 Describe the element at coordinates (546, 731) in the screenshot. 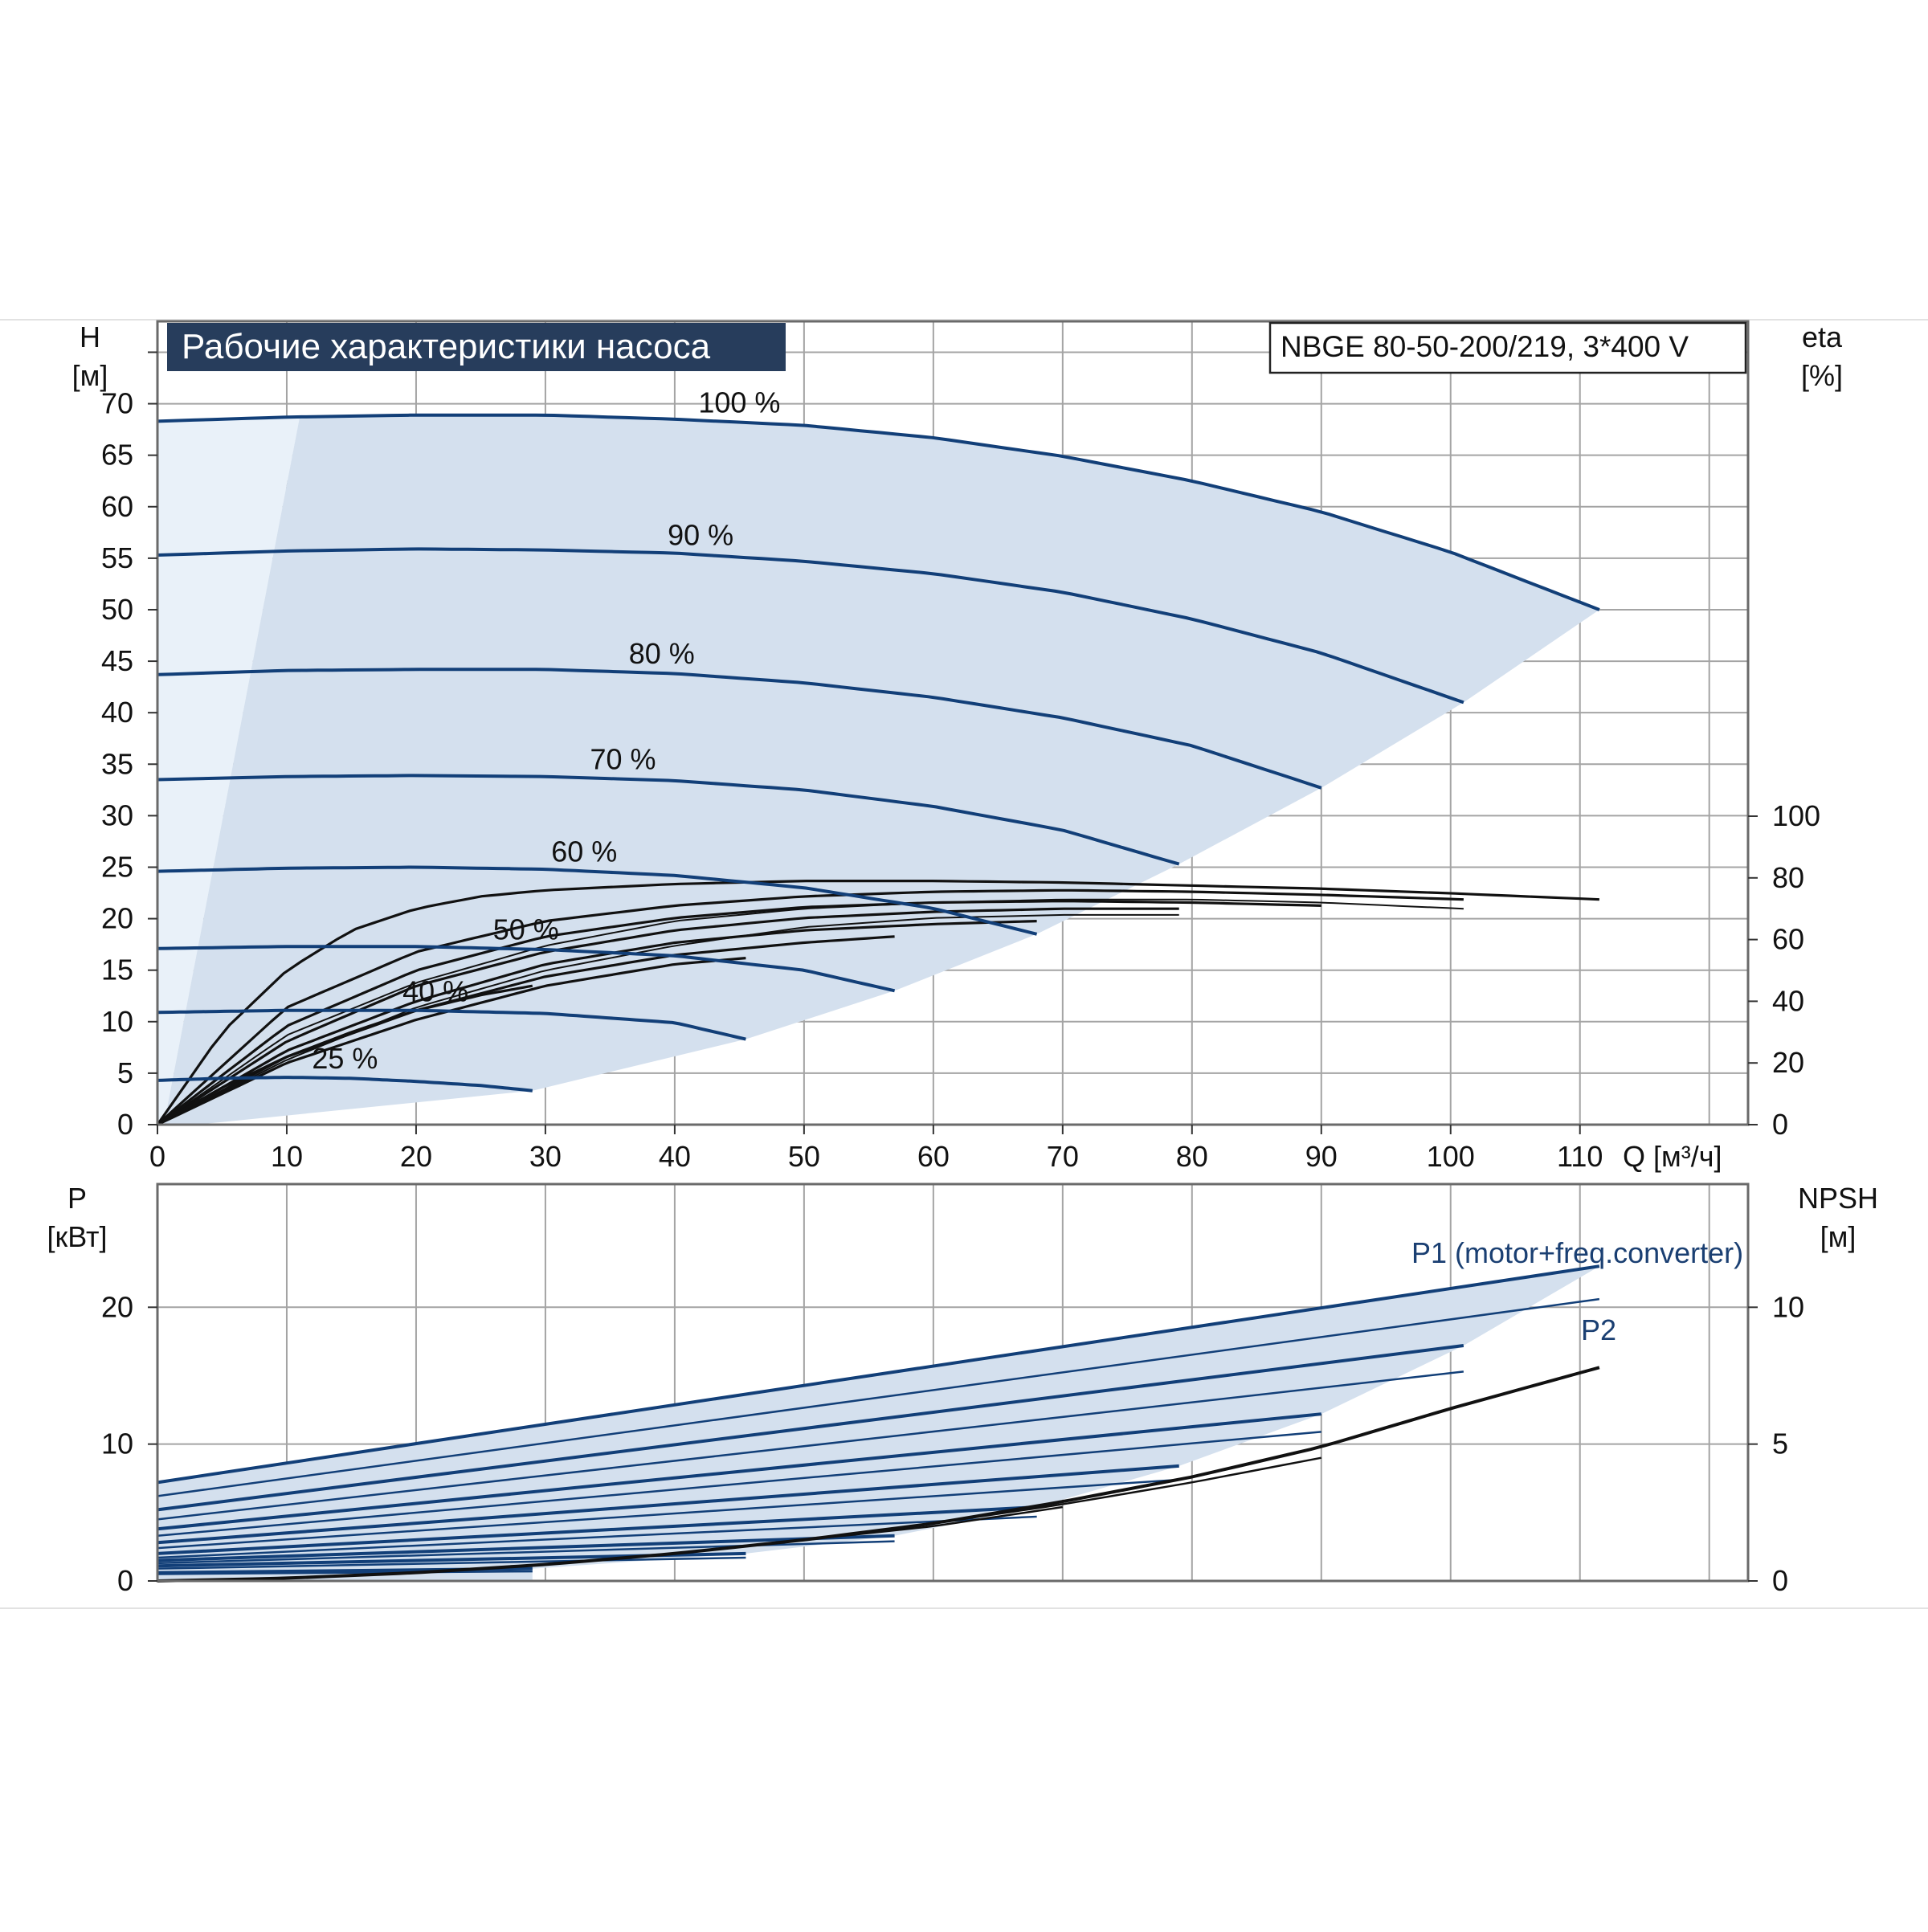

I see `head-curve-labels: 100 % 90 % 80 % 70 % 60 % 50 % 40 % 25 %` at that location.